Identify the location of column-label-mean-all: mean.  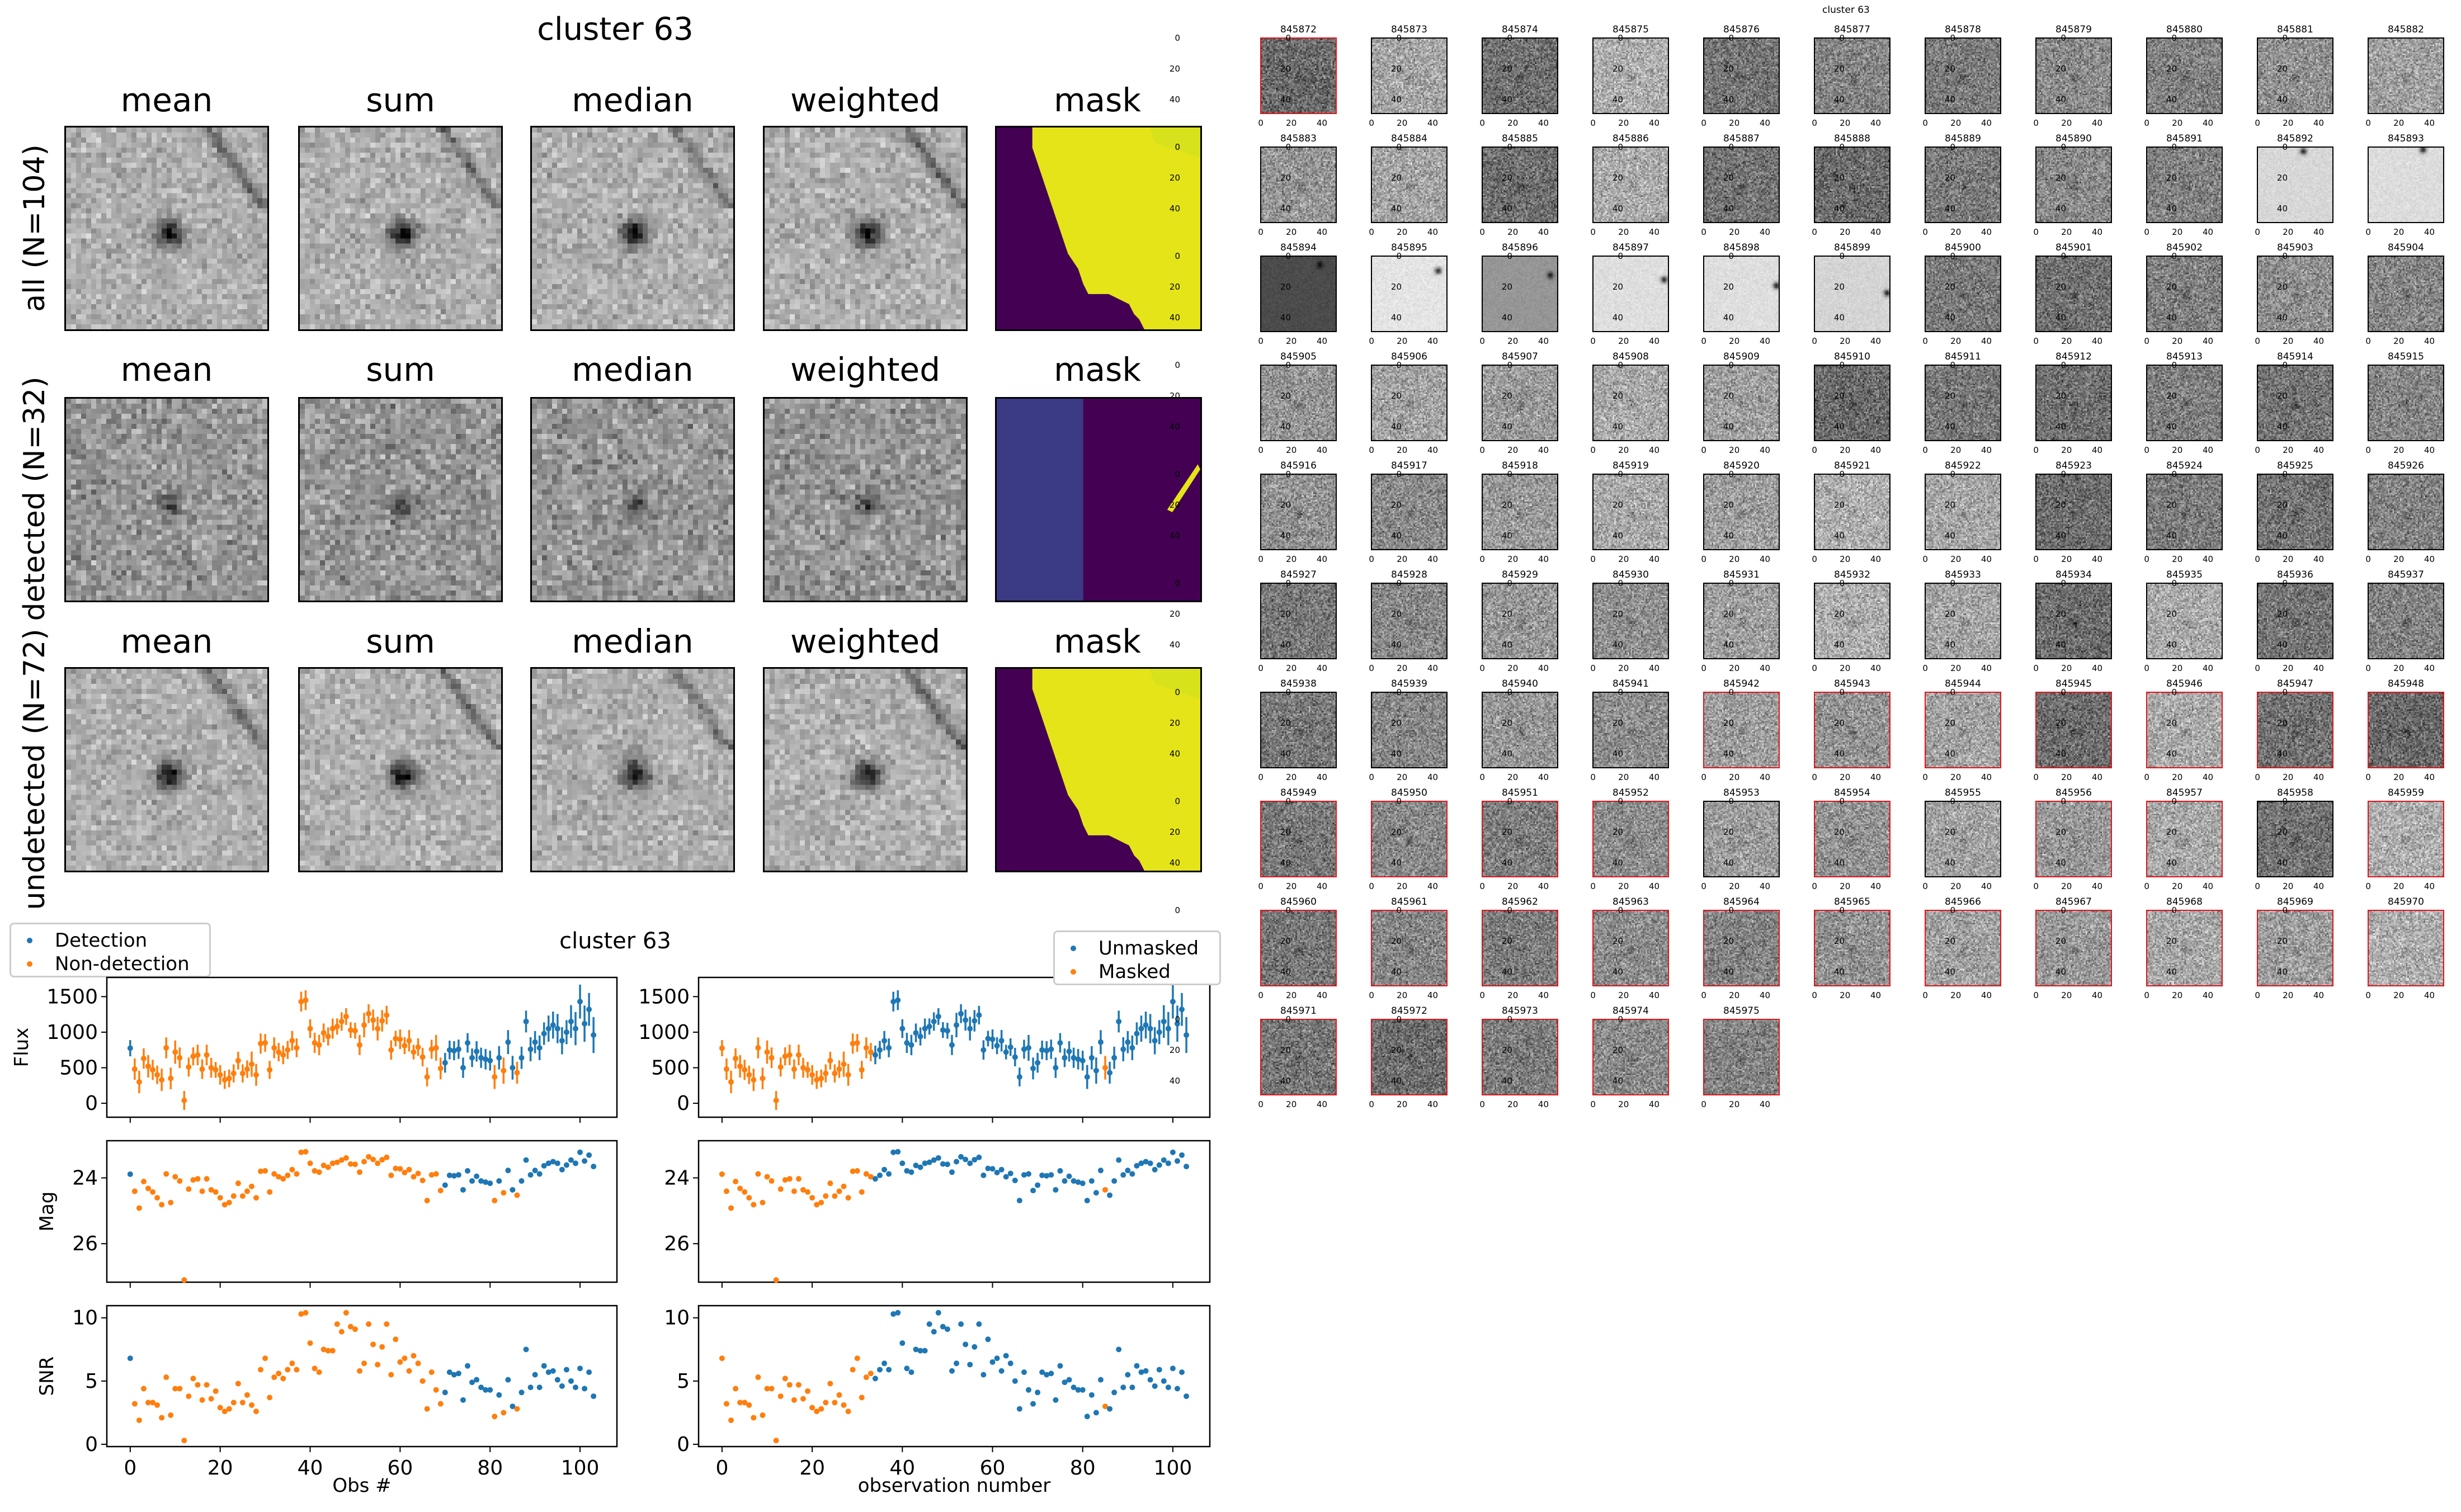
(166, 100).